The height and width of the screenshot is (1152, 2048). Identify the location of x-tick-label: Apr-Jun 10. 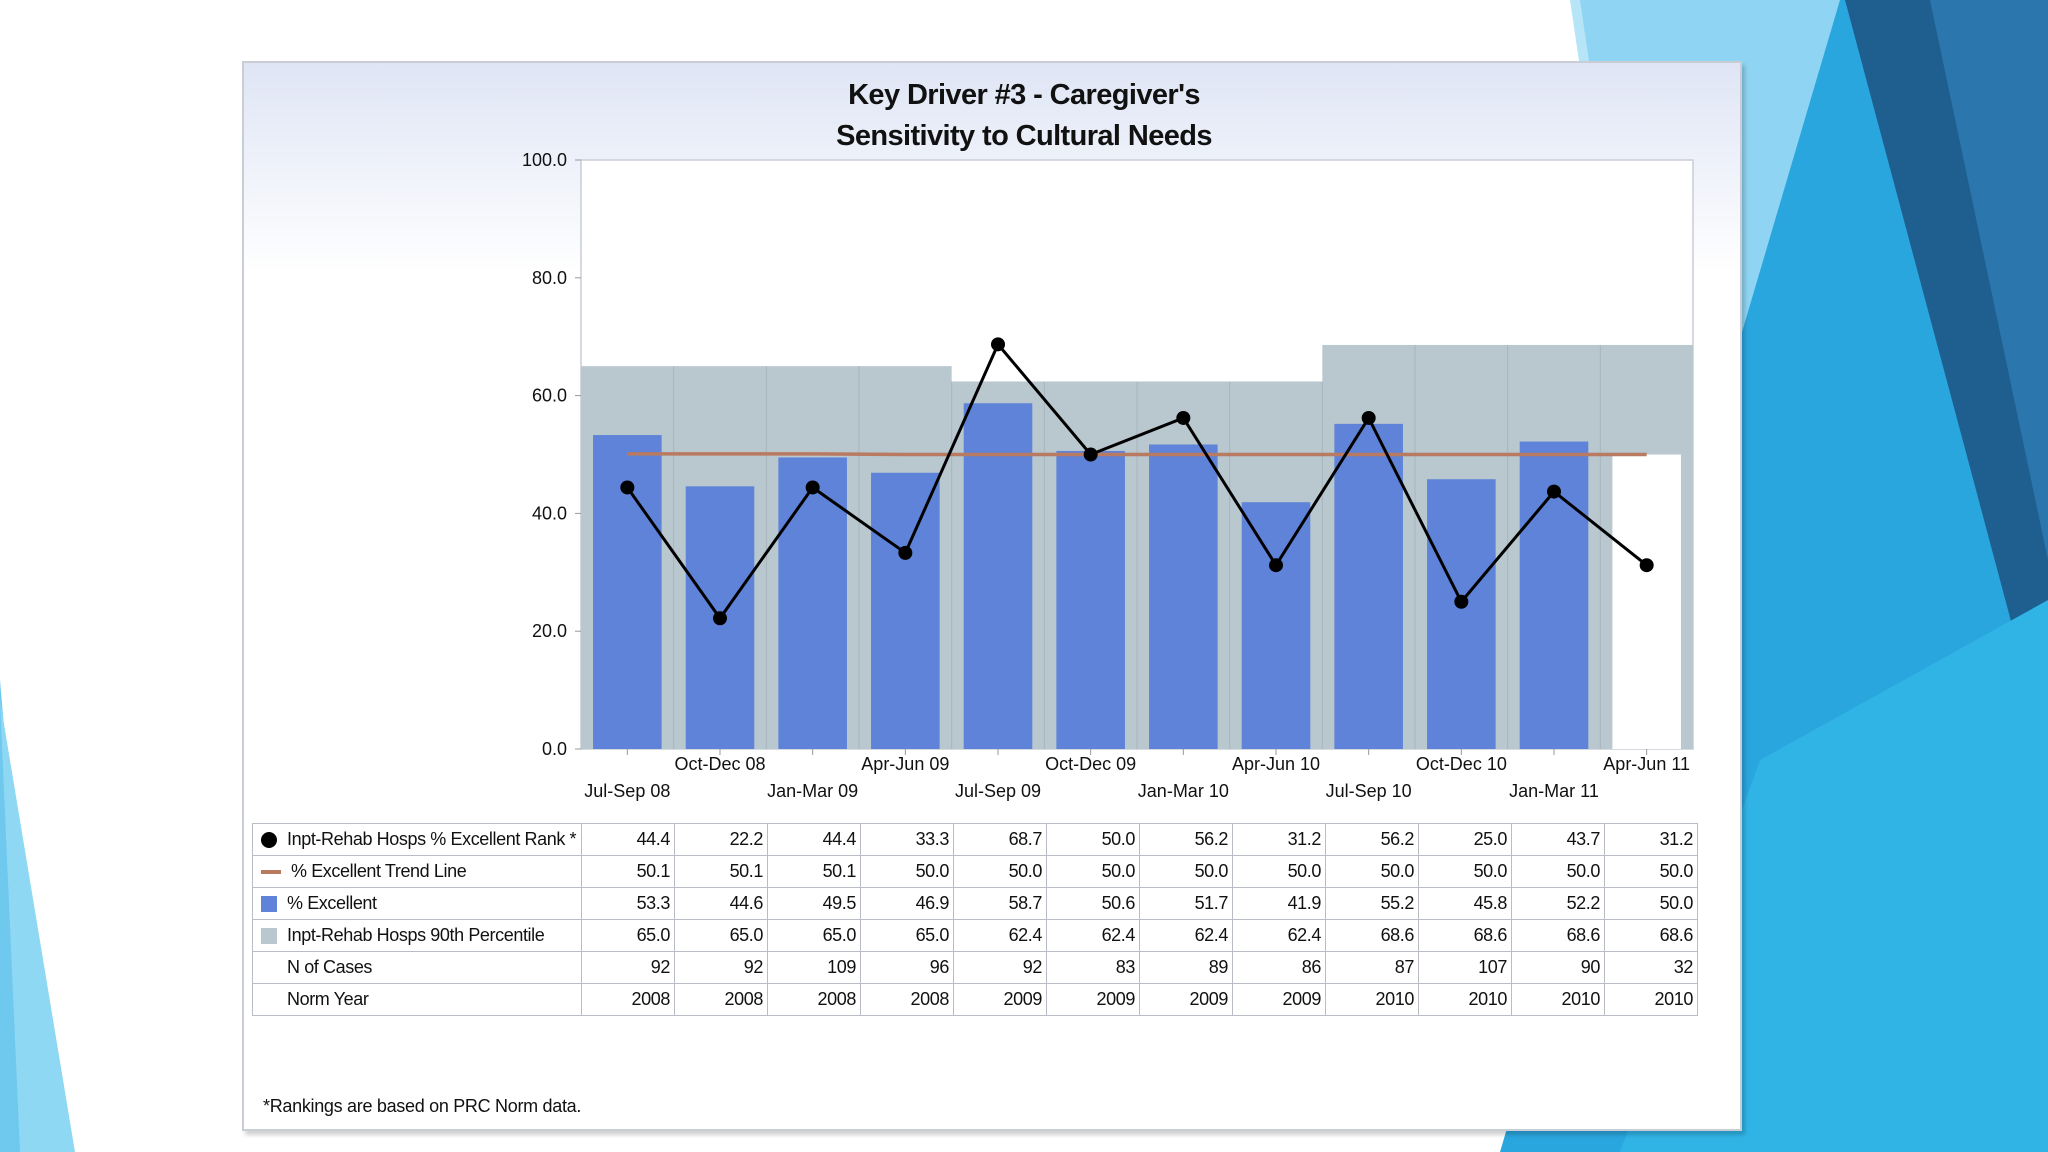
(1276, 764).